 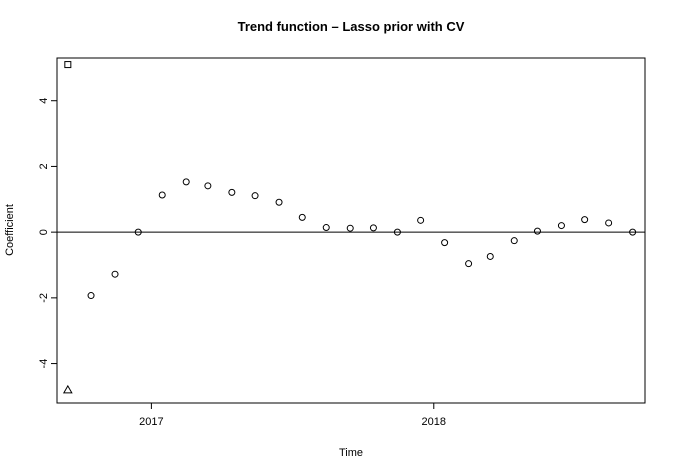 What do you see at coordinates (44, 232) in the screenshot?
I see `y-tick-label: 0` at bounding box center [44, 232].